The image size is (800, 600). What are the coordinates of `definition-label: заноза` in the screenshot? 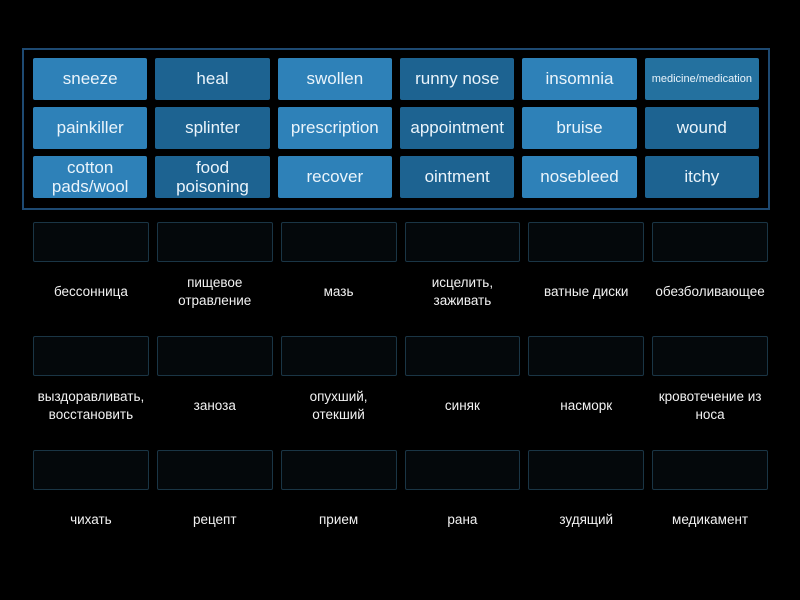 It's located at (214, 406).